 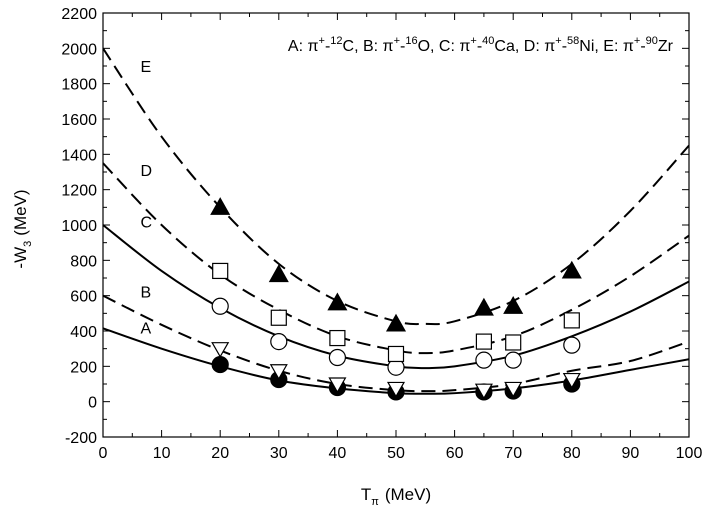 I want to click on x-tick-label: 10, so click(x=162, y=453).